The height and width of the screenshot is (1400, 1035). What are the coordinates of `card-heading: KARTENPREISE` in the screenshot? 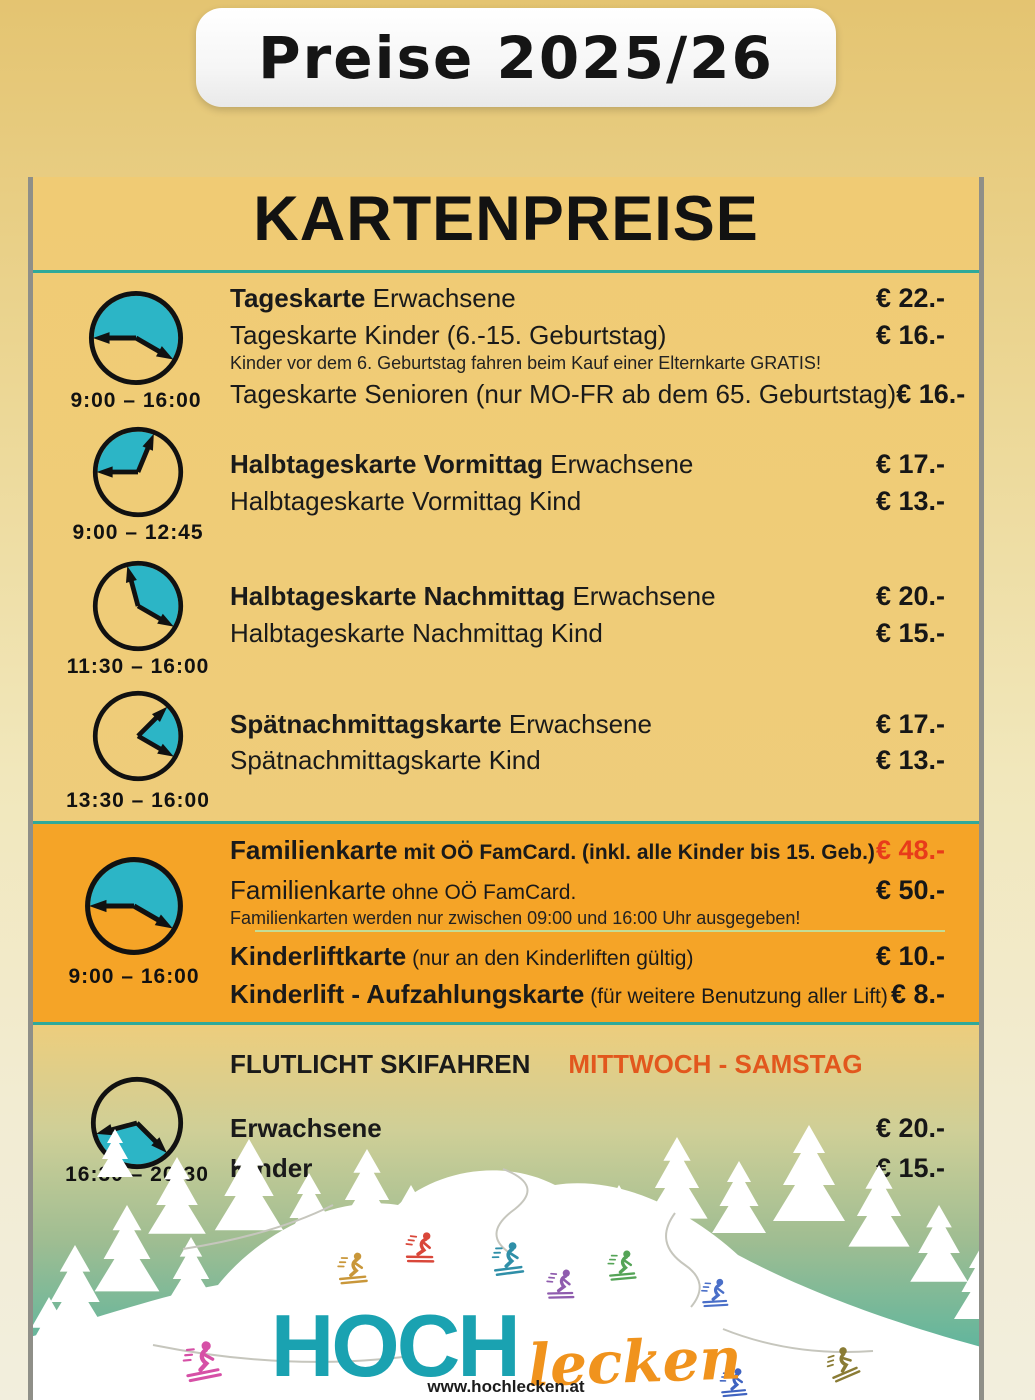 It's located at (506, 219).